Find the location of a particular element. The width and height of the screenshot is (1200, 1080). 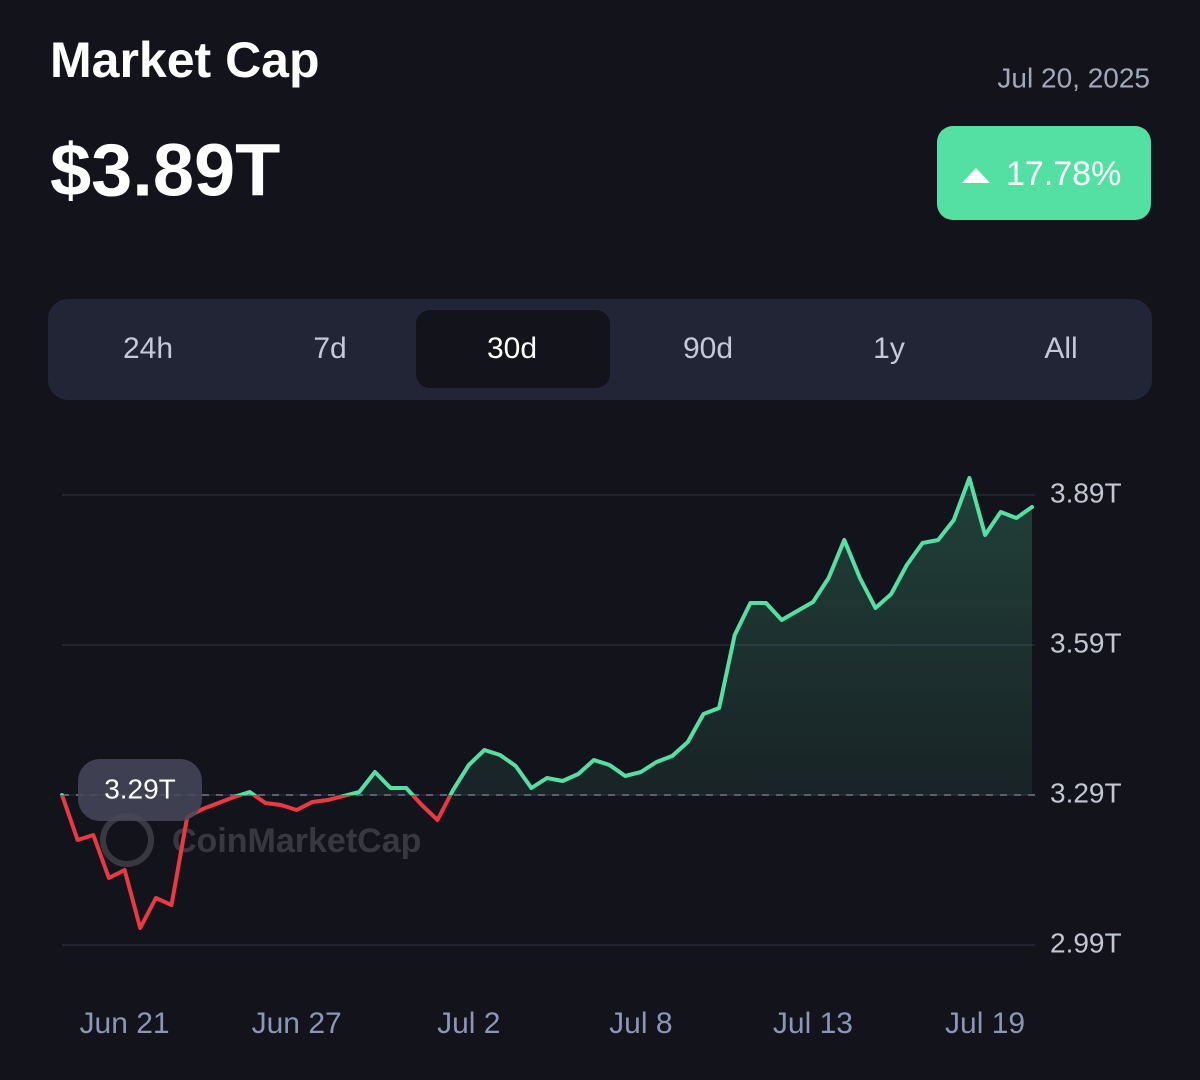

date: Jul 20, 2025 is located at coordinates (1073, 77).